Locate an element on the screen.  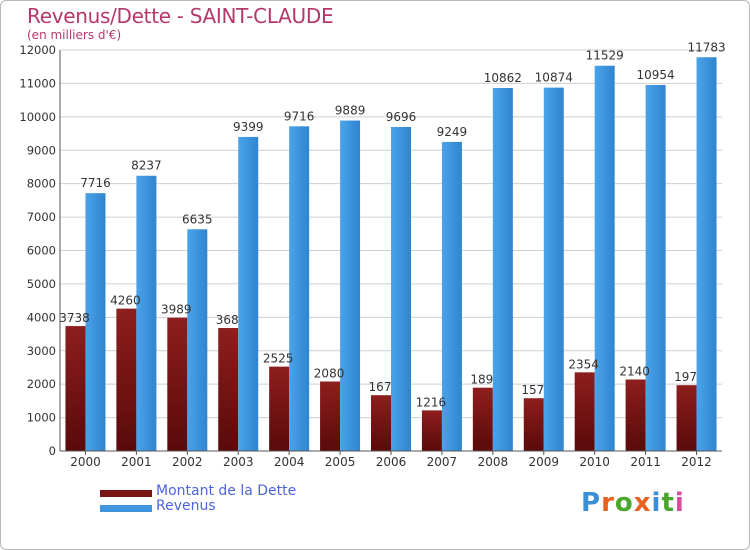
y-tick-label: 6000 is located at coordinates (41, 251).